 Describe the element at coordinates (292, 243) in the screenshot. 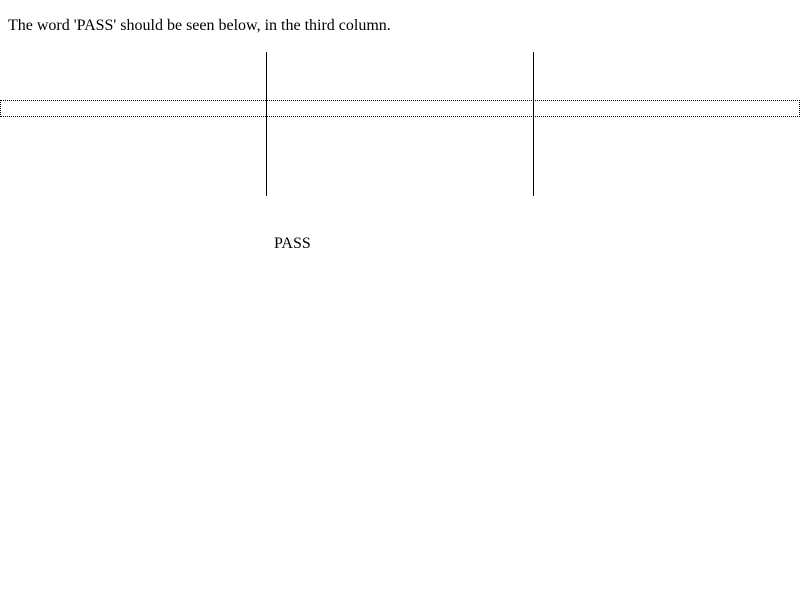

I see `pass-result-text: PASS` at that location.